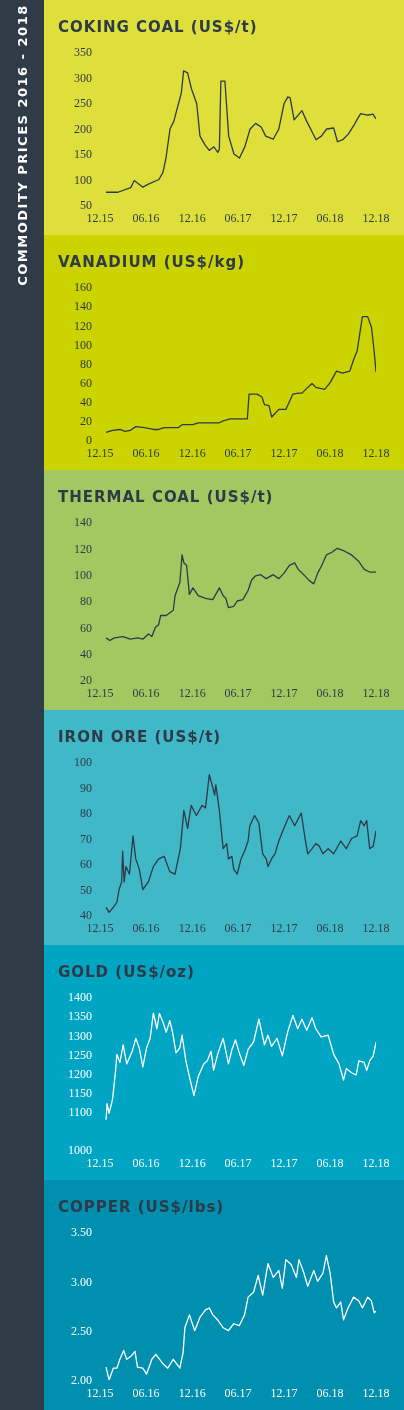 The image size is (404, 1410). What do you see at coordinates (80, 1092) in the screenshot?
I see `y-tick-label: 1150` at bounding box center [80, 1092].